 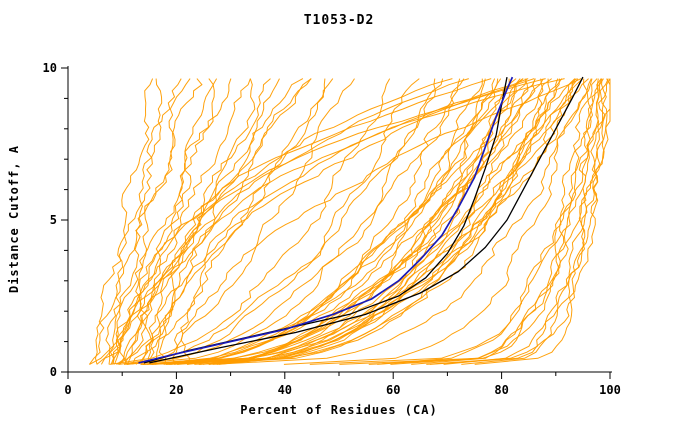 What do you see at coordinates (501, 390) in the screenshot?
I see `x-tick-label: 80` at bounding box center [501, 390].